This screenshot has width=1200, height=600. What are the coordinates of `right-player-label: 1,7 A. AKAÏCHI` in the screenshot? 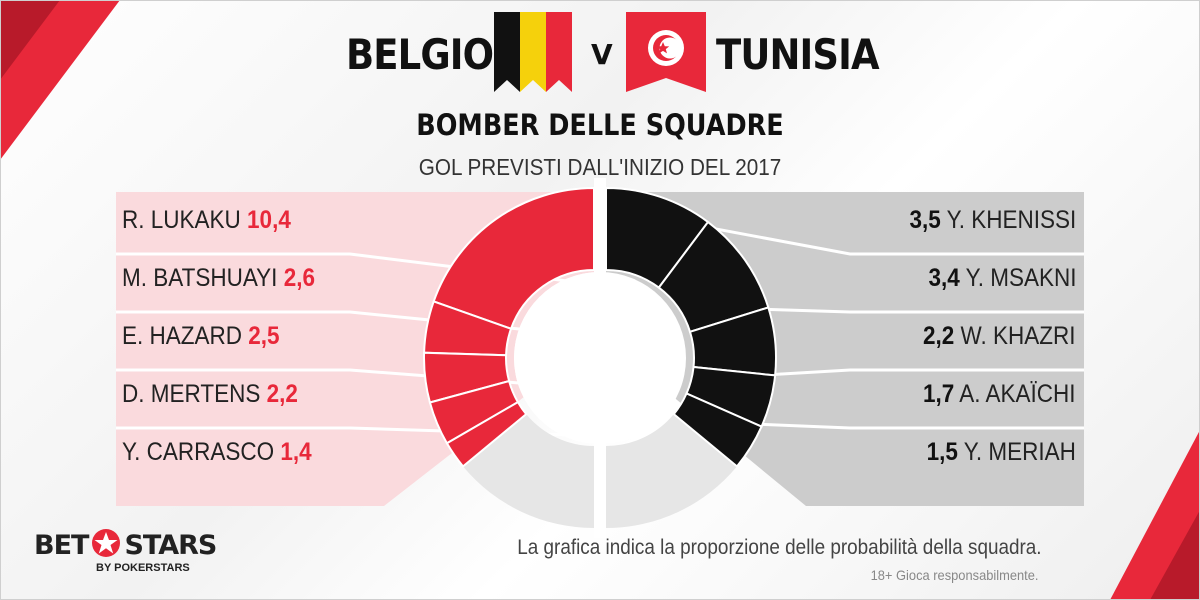 It's located at (999, 394).